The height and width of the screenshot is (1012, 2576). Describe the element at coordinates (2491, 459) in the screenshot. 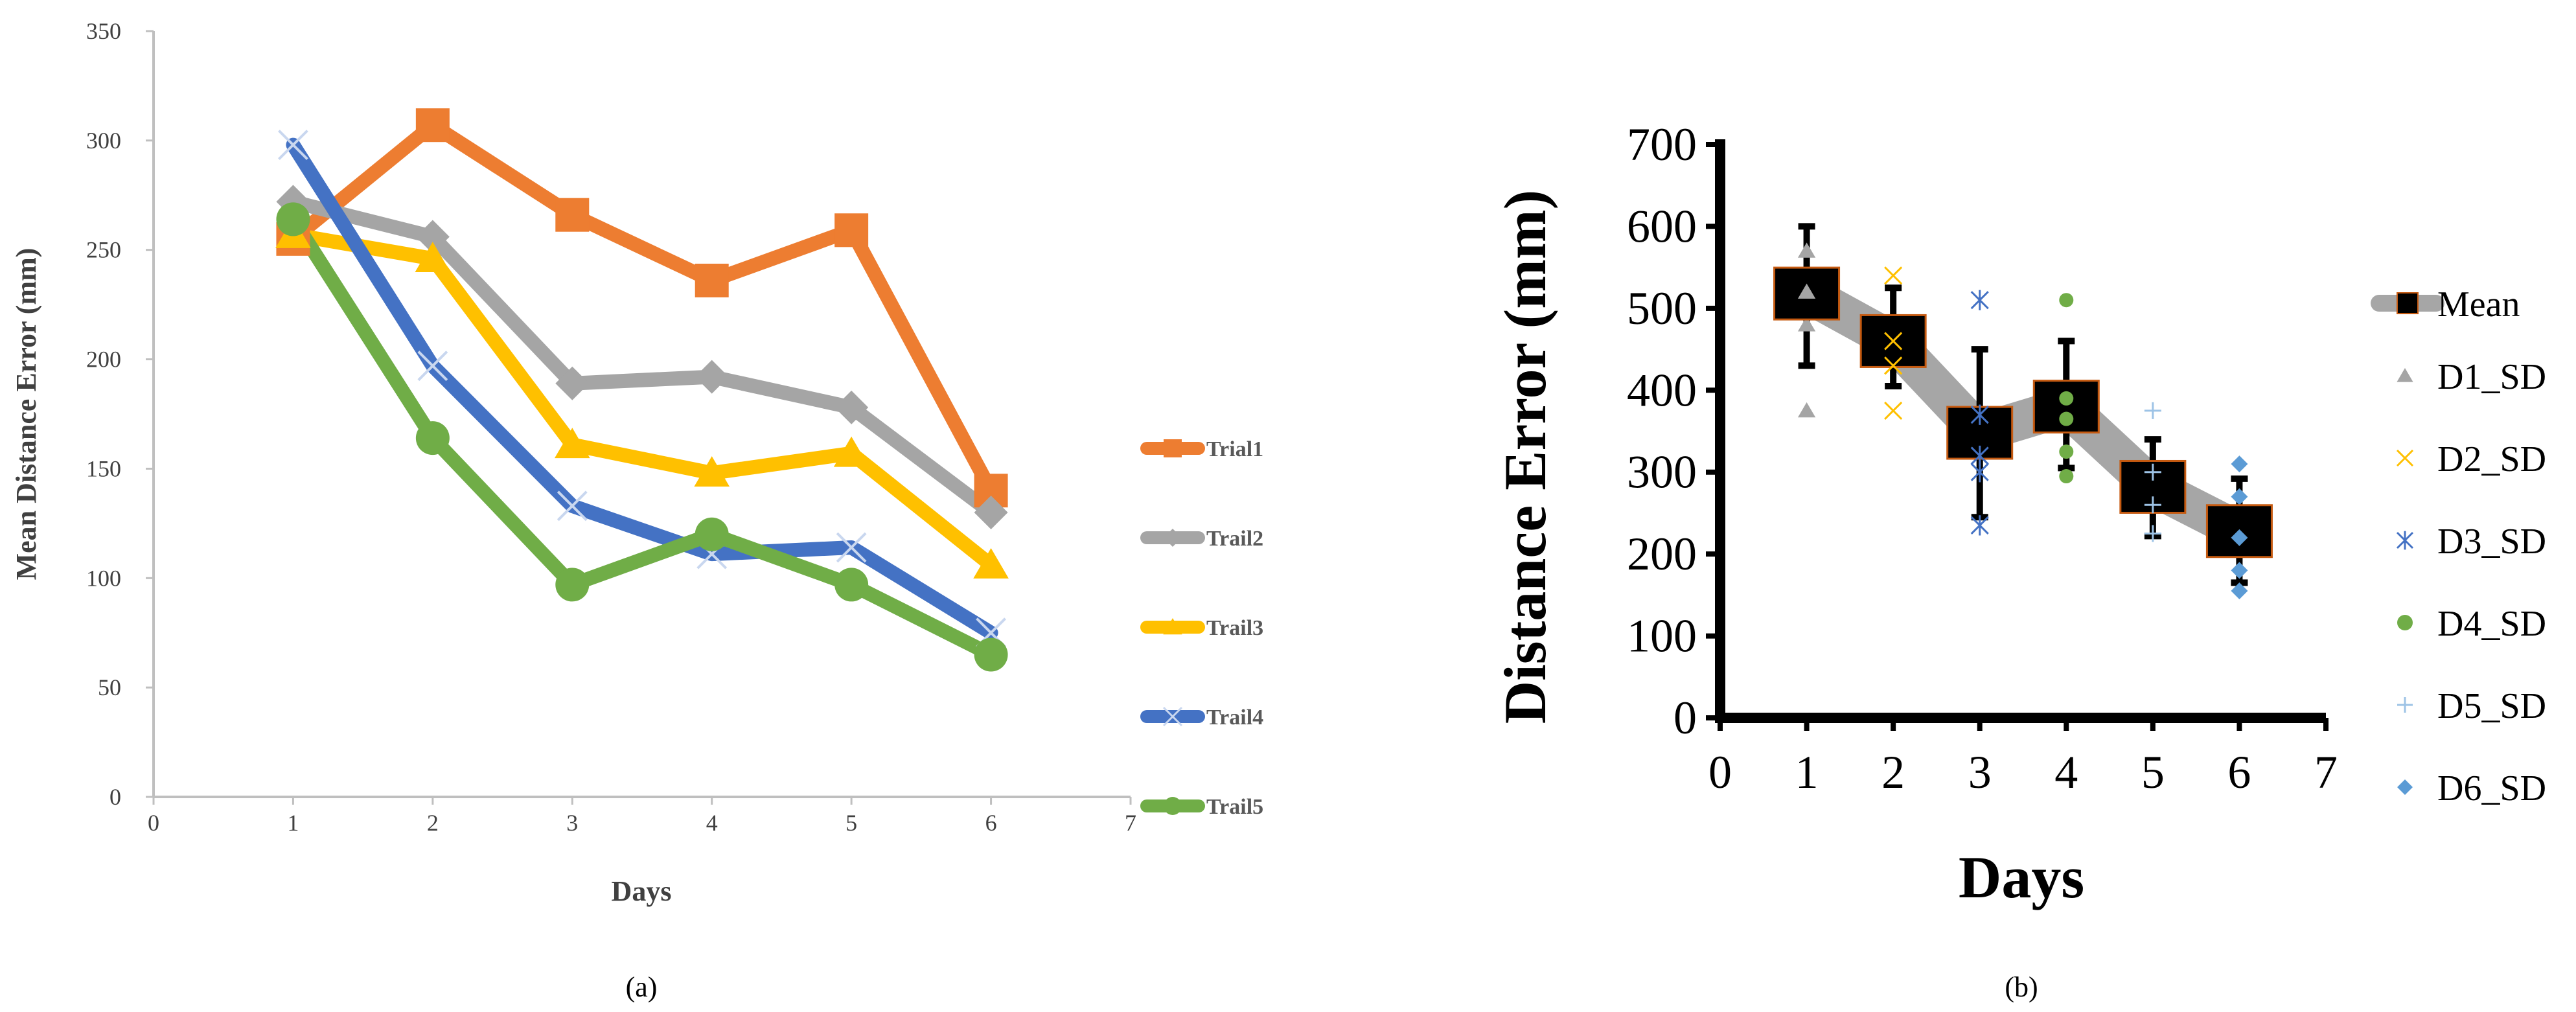

I see `chart-b-legend-label: D2_SD` at that location.